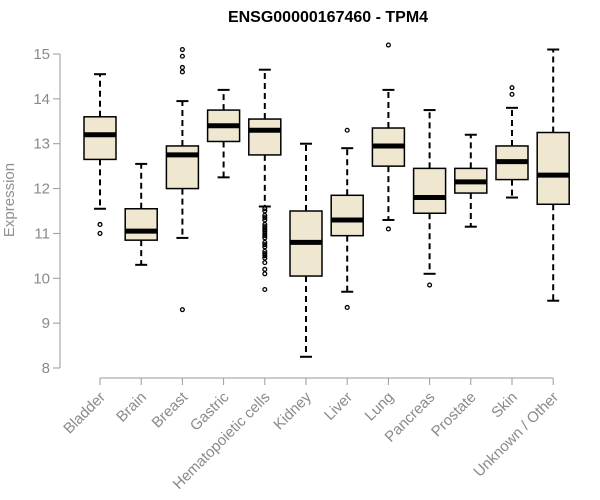 This screenshot has width=600, height=500. What do you see at coordinates (388, 137) in the screenshot?
I see `box-group-lung` at bounding box center [388, 137].